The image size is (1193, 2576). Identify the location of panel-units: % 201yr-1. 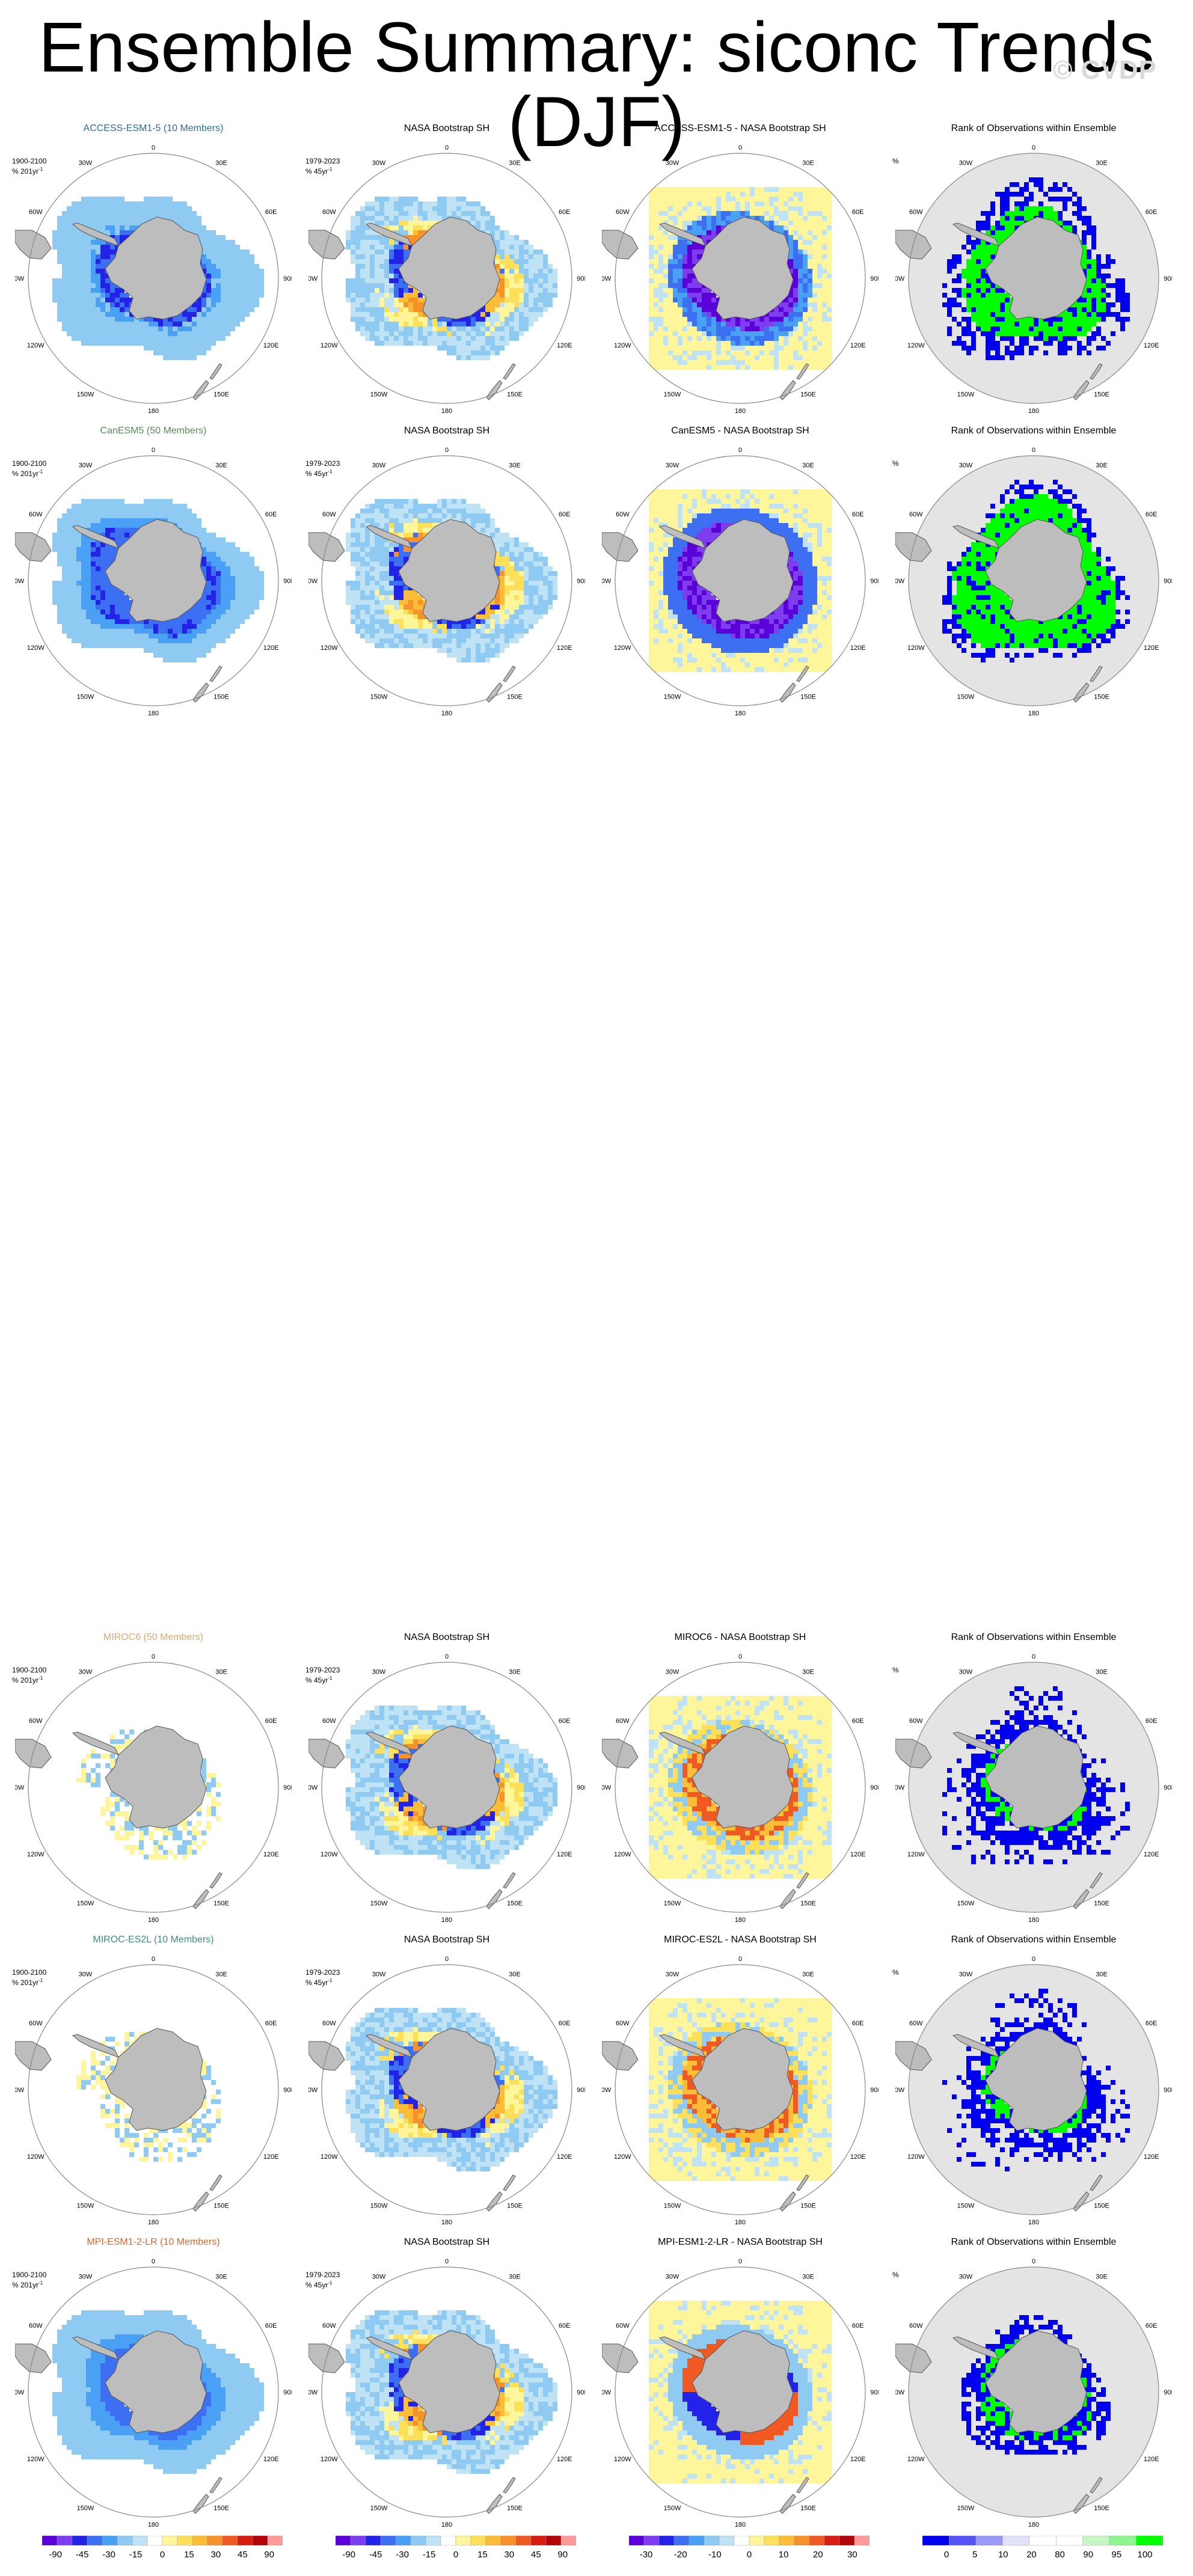
(27, 2284).